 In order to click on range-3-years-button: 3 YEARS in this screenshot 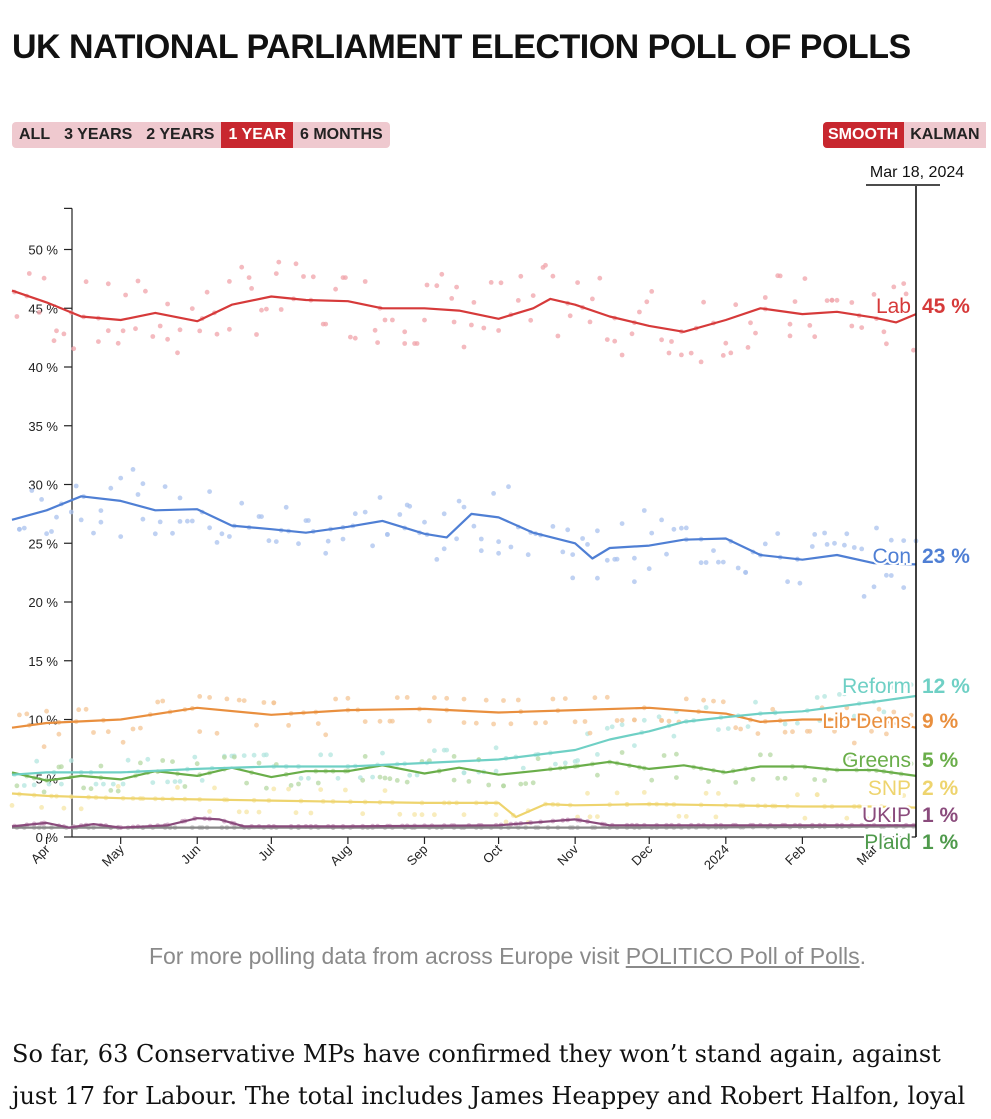, I will do `click(98, 134)`.